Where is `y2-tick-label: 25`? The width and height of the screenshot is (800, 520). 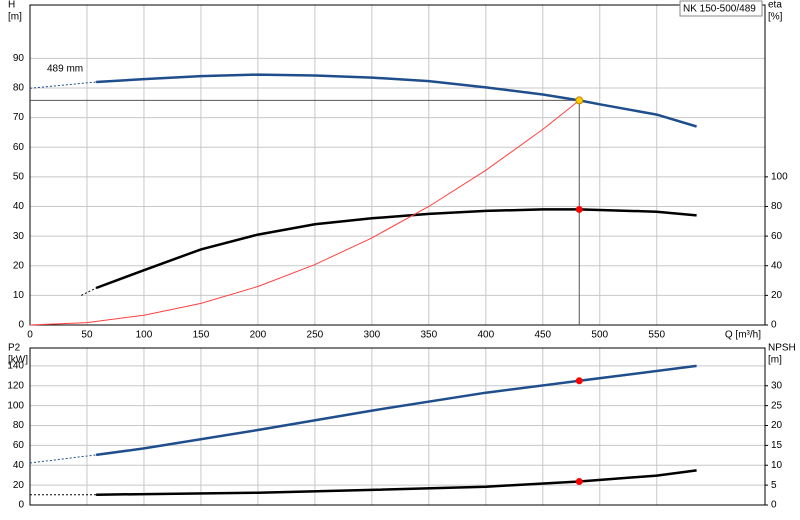 y2-tick-label: 25 is located at coordinates (777, 405).